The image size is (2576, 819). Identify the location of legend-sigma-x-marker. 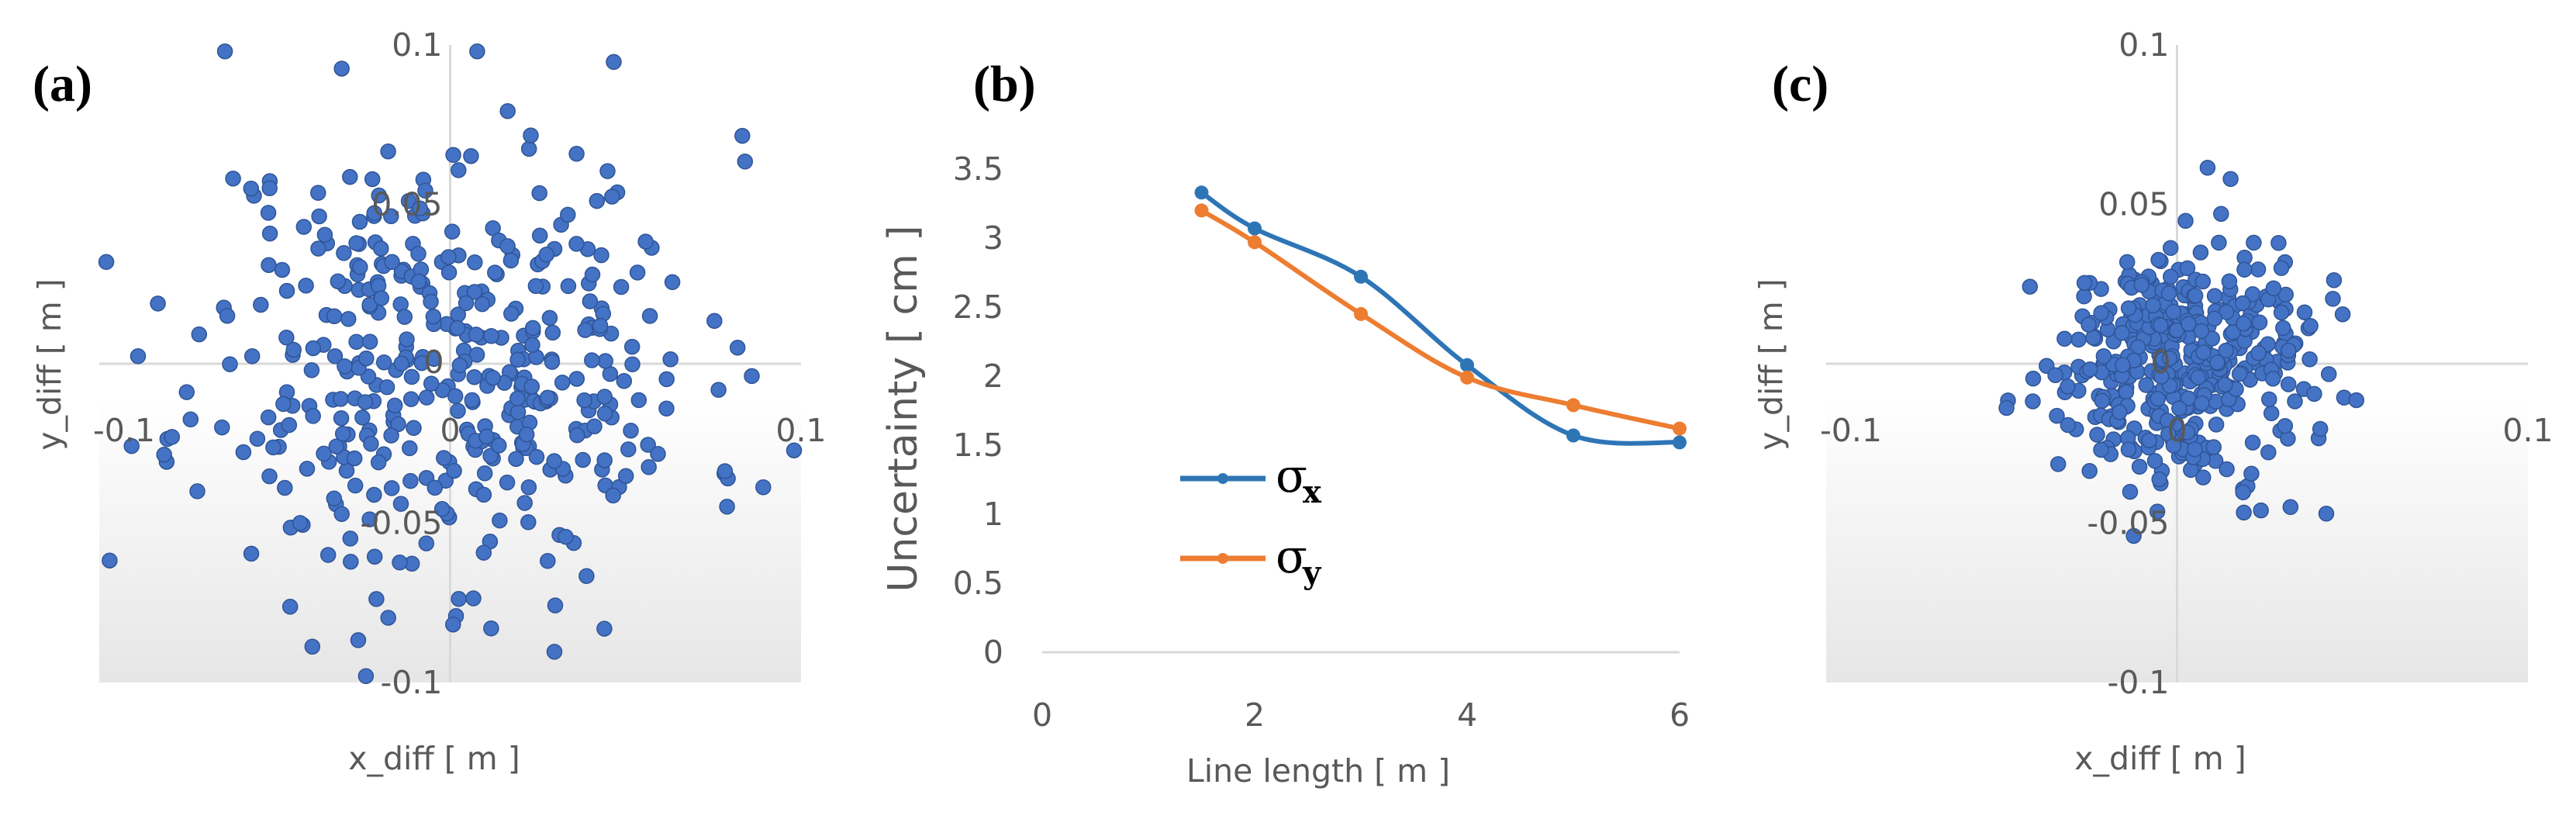
(1222, 478).